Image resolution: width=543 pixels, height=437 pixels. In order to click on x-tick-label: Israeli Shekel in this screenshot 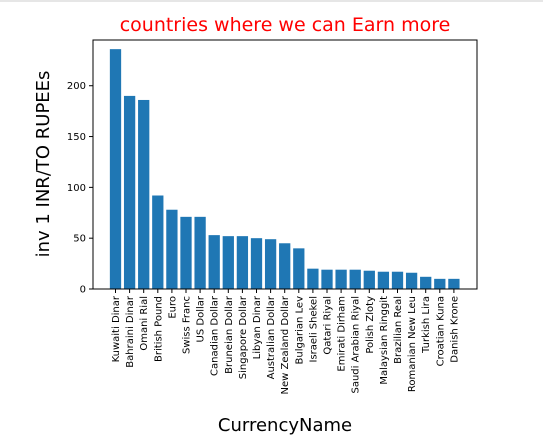, I will do `click(313, 329)`.